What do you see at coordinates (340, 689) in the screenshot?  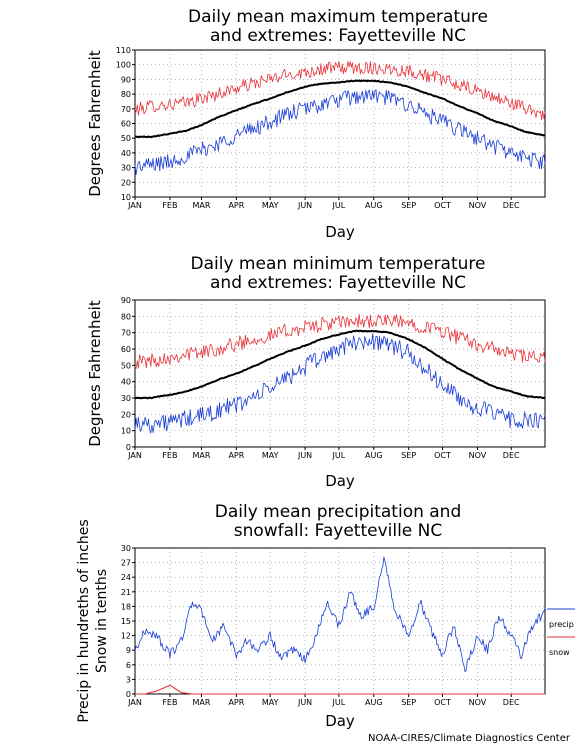 I see `precip-series-snow` at bounding box center [340, 689].